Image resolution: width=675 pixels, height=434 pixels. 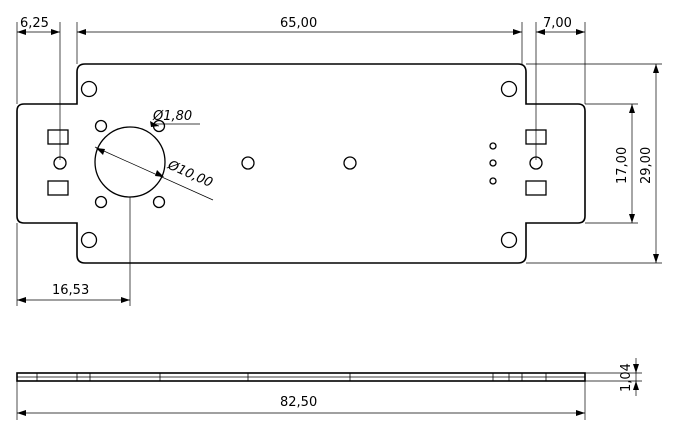 I want to click on right-dimensions: 17,00 29,00, so click(x=594, y=163).